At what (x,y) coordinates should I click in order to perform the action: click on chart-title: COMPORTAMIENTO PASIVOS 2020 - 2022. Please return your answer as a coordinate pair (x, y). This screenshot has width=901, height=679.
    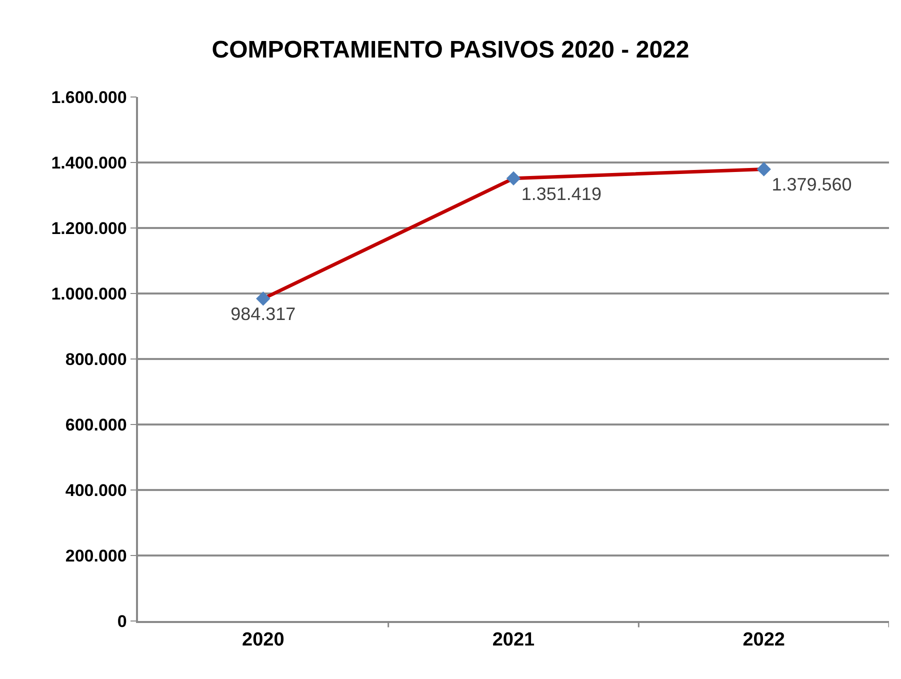
    Looking at the image, I should click on (451, 50).